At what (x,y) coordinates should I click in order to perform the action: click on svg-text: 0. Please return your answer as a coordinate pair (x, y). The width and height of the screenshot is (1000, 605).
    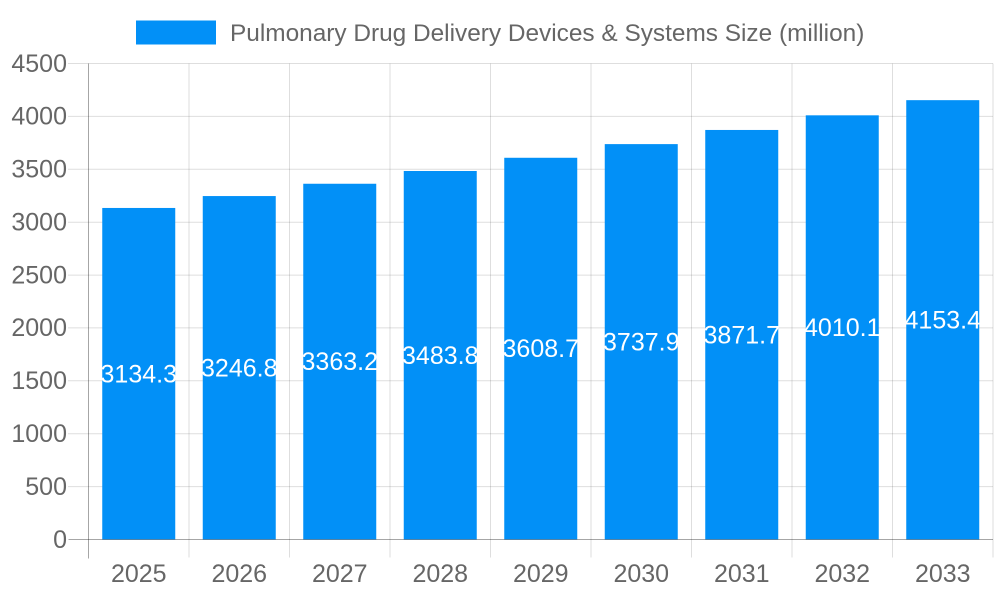
    Looking at the image, I should click on (60, 540).